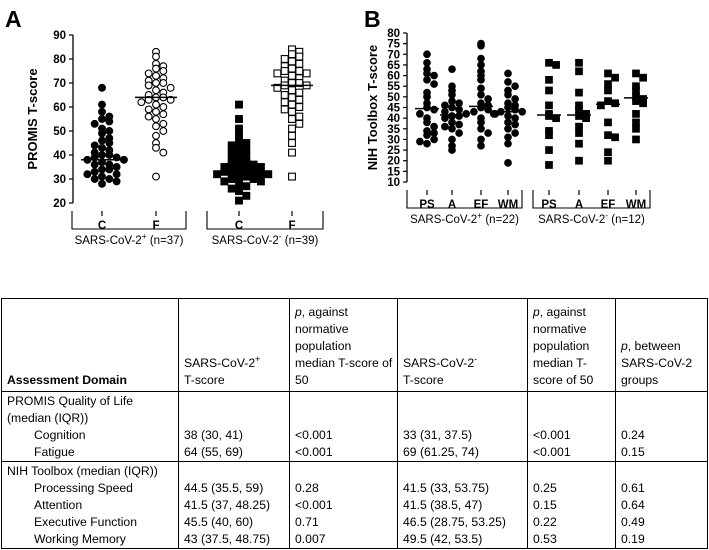 The height and width of the screenshot is (550, 709). What do you see at coordinates (427, 205) in the screenshot?
I see `x-category-label: PS` at bounding box center [427, 205].